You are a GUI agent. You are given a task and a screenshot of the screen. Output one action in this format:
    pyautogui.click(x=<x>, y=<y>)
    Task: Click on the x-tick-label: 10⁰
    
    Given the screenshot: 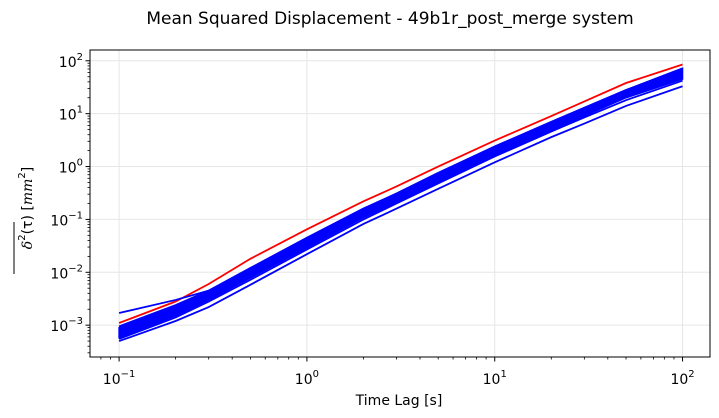 What is the action you would take?
    pyautogui.click(x=307, y=378)
    